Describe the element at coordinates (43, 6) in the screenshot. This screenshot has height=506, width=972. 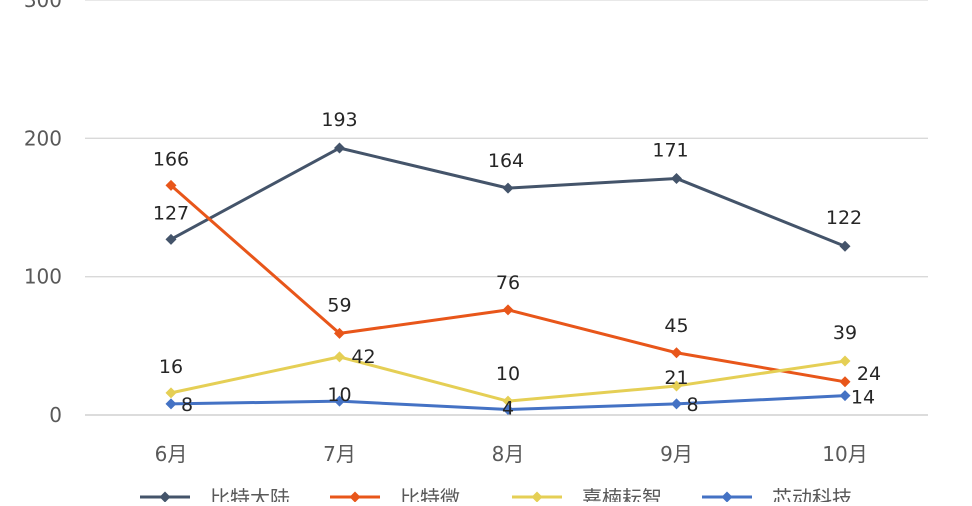
I see `y-tick-label: 300` at that location.